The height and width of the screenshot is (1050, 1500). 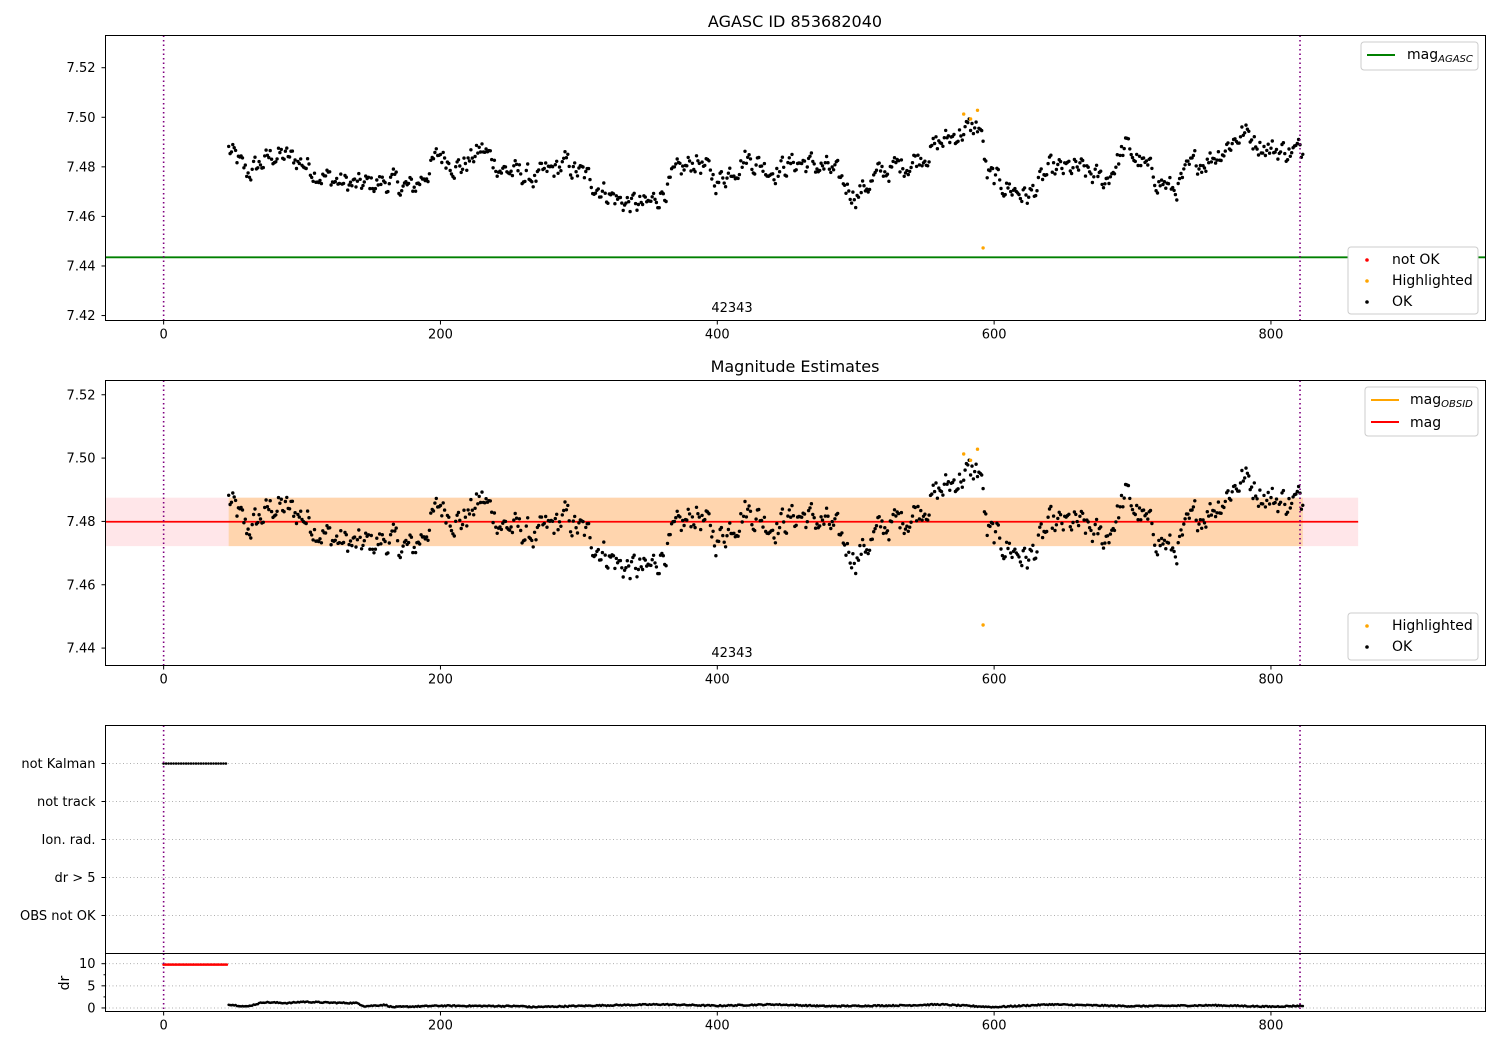 What do you see at coordinates (970, 460) in the screenshot?
I see `highlighted-point` at bounding box center [970, 460].